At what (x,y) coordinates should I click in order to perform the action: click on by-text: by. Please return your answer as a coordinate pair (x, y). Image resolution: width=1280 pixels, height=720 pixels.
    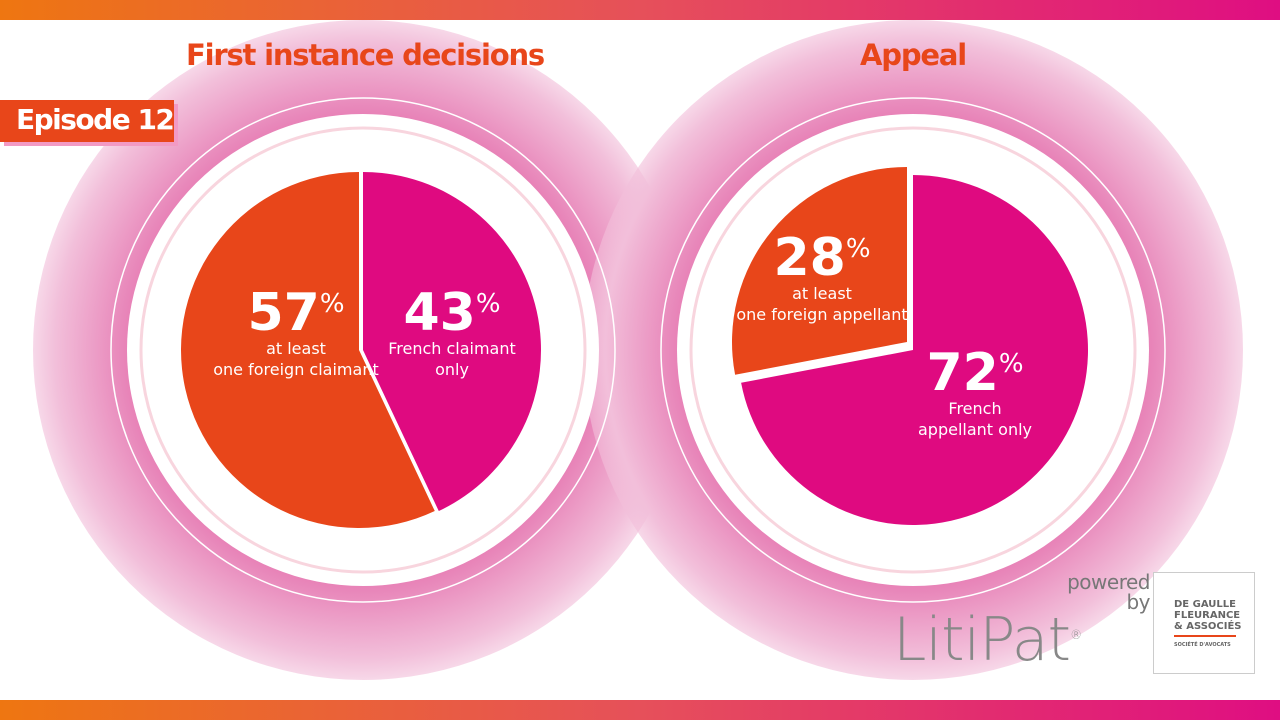
    Looking at the image, I should click on (1138, 602).